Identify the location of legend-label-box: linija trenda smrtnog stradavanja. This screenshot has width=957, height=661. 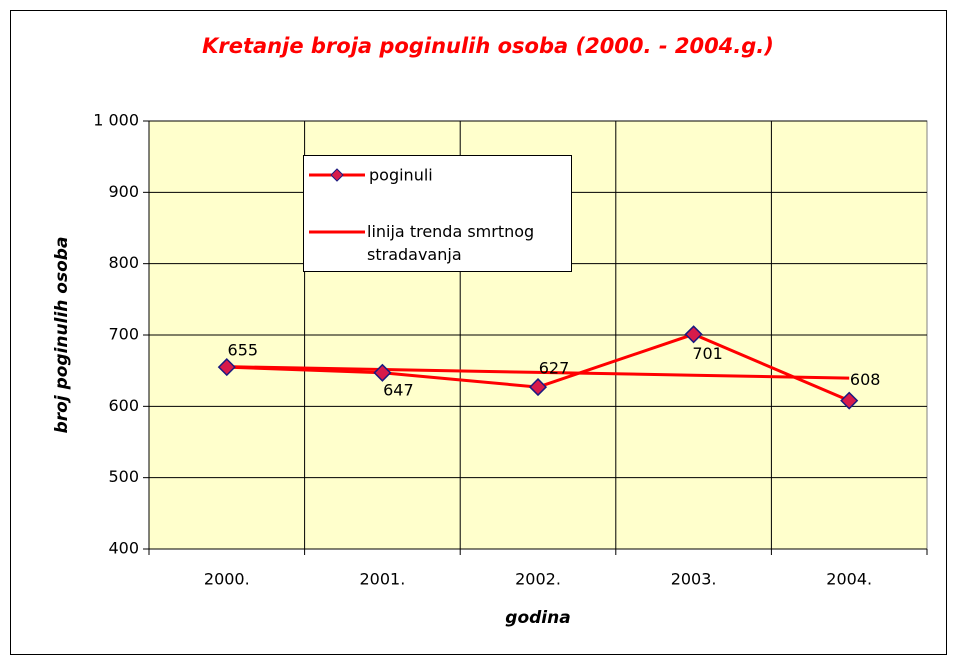
(451, 243).